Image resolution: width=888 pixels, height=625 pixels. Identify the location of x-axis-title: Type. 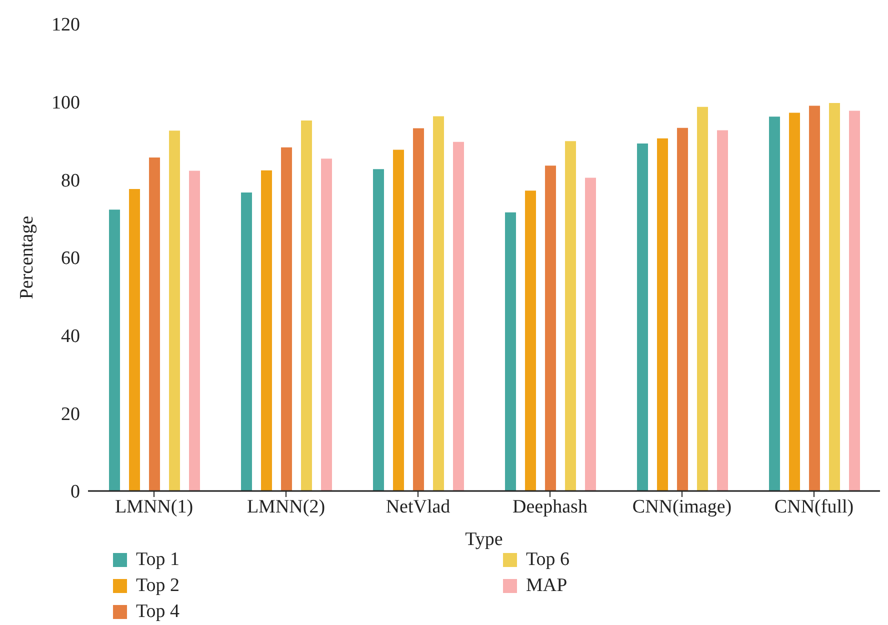
(484, 539).